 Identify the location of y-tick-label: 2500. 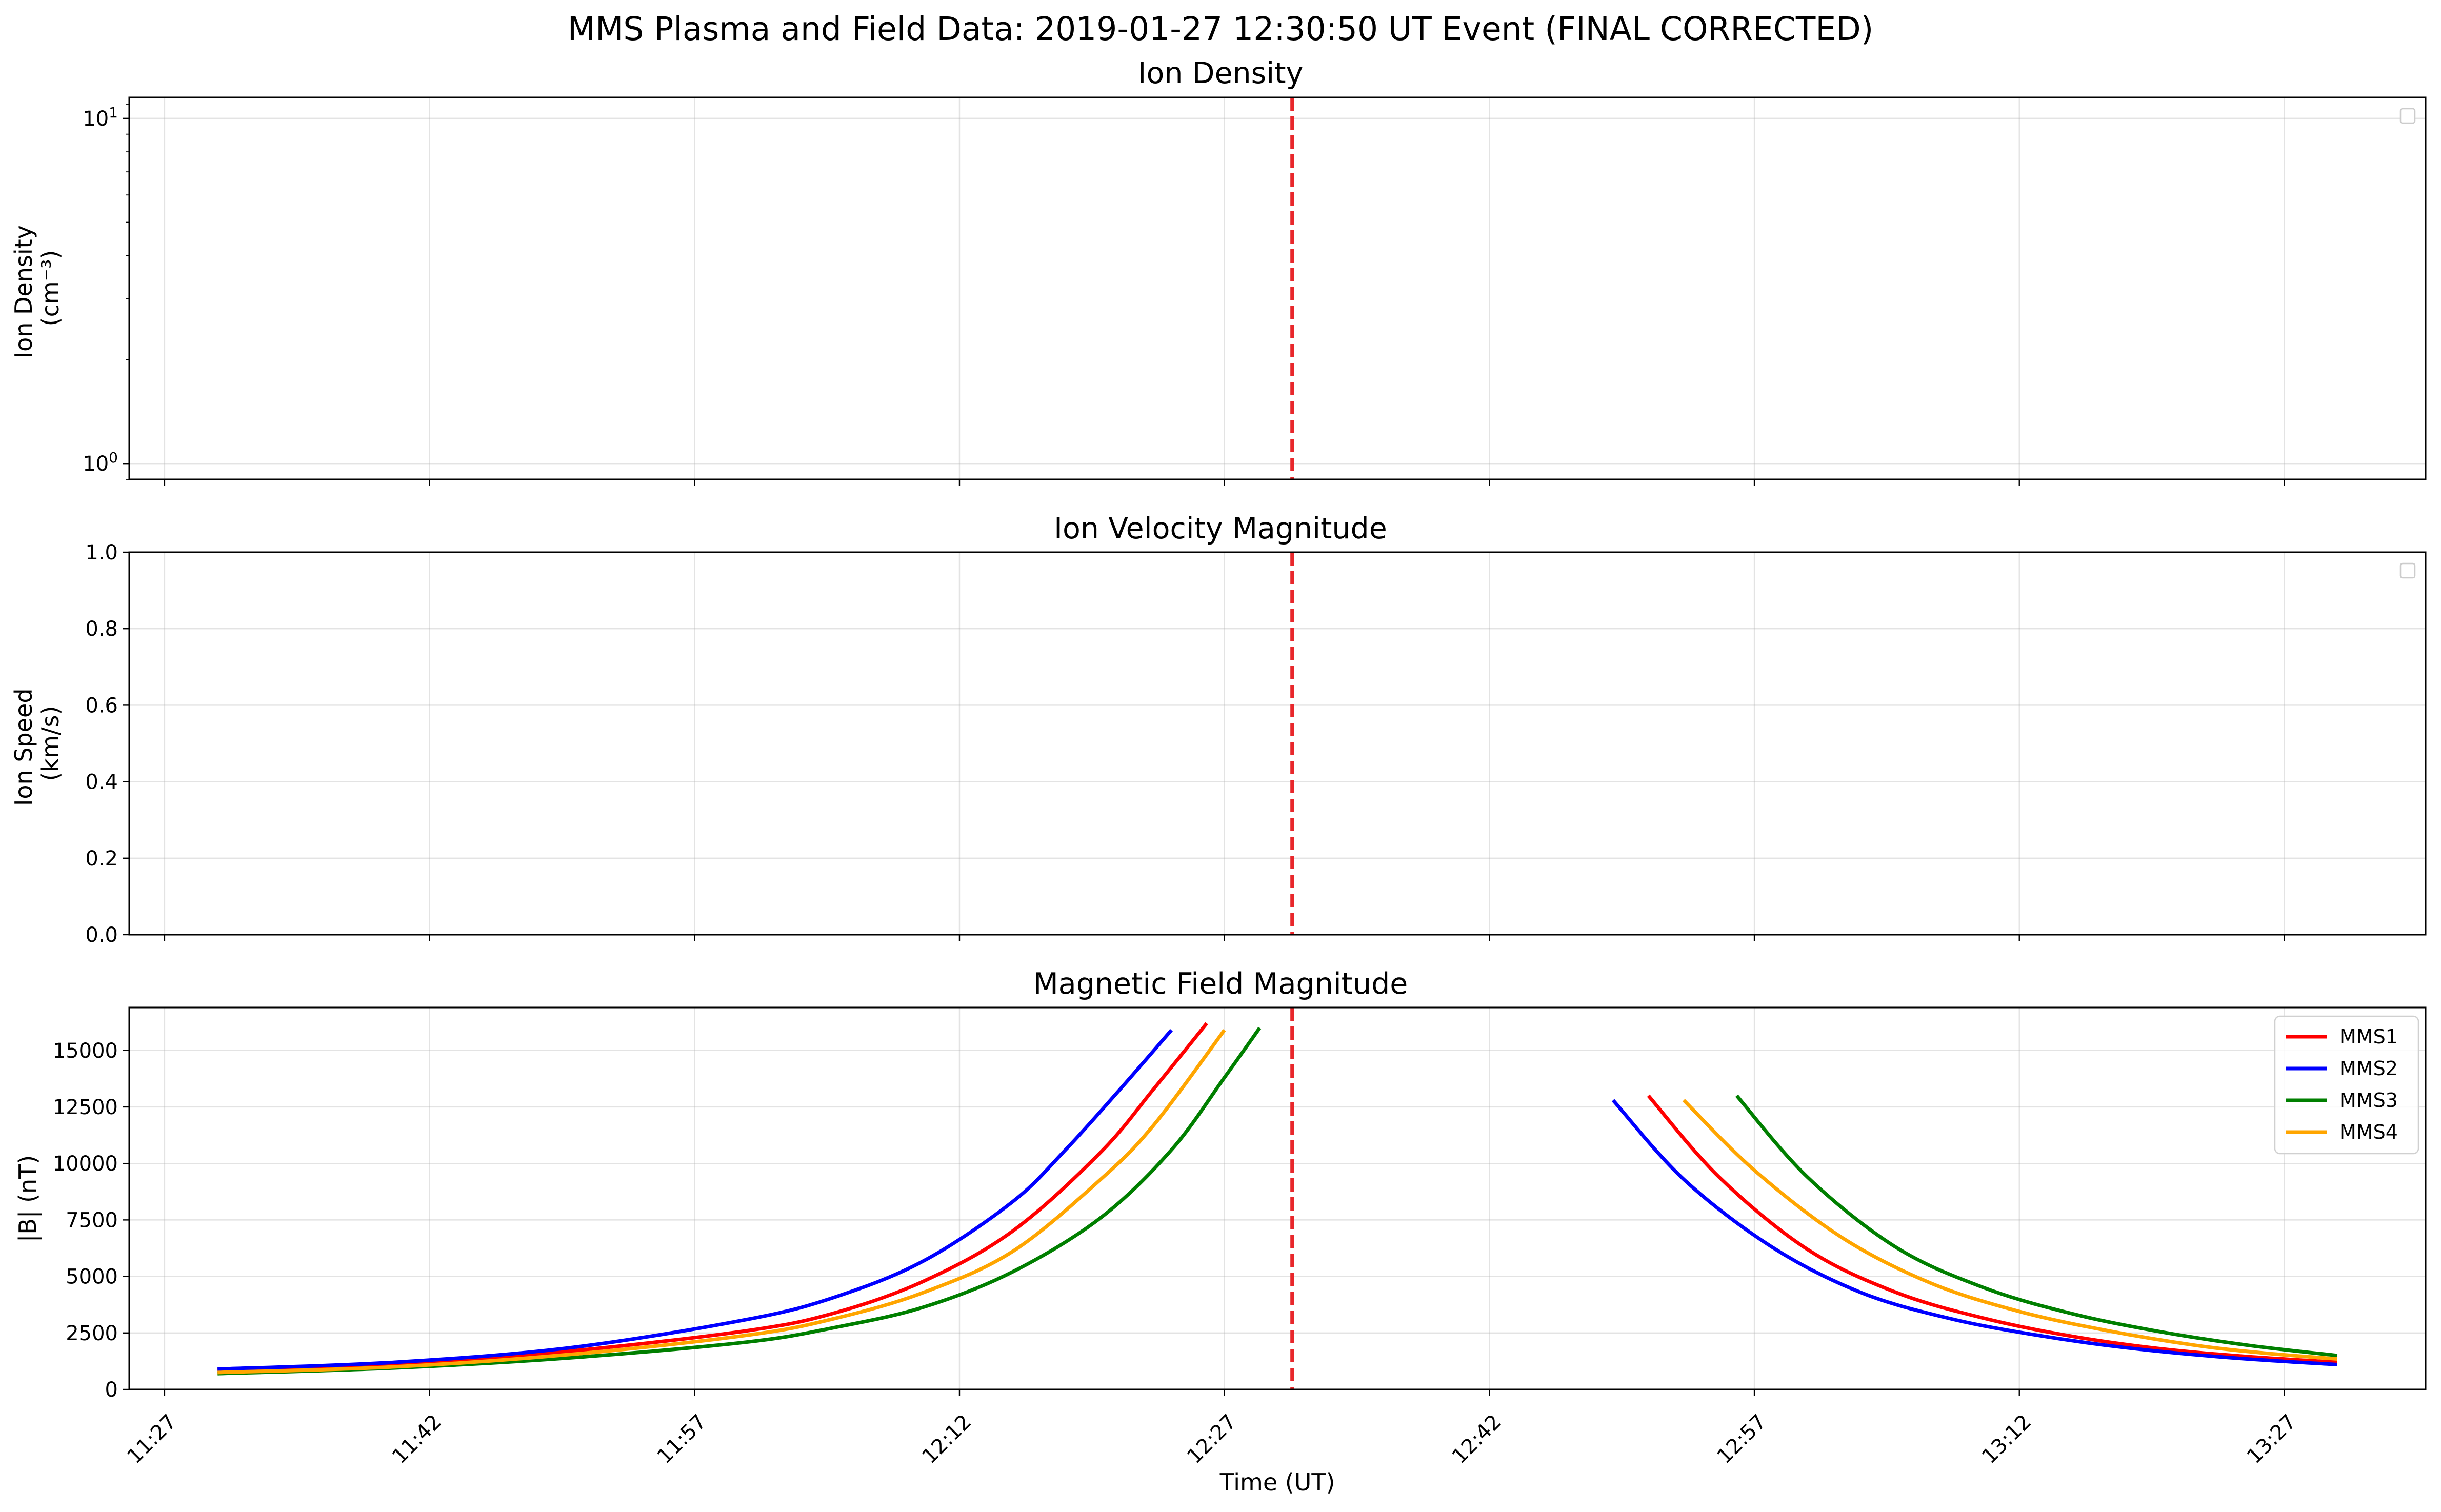
(92, 1333).